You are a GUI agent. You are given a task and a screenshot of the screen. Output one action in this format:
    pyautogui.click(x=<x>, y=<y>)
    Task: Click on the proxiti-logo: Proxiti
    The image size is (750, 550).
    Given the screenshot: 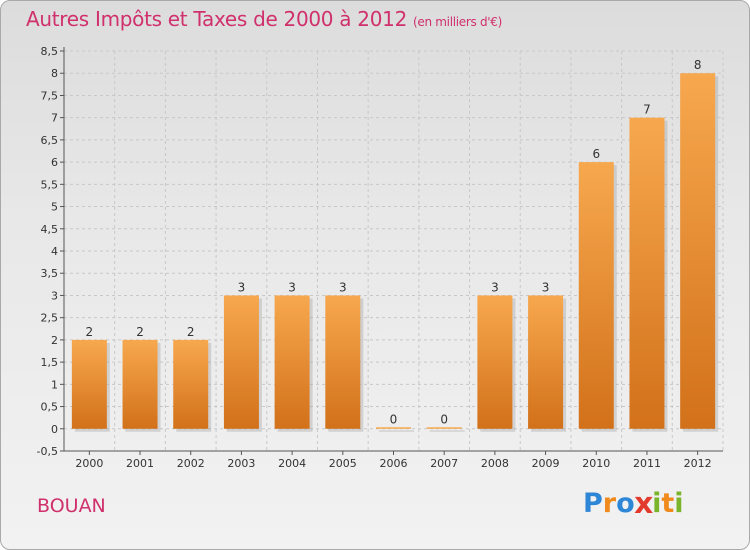 What is the action you would take?
    pyautogui.click(x=633, y=503)
    